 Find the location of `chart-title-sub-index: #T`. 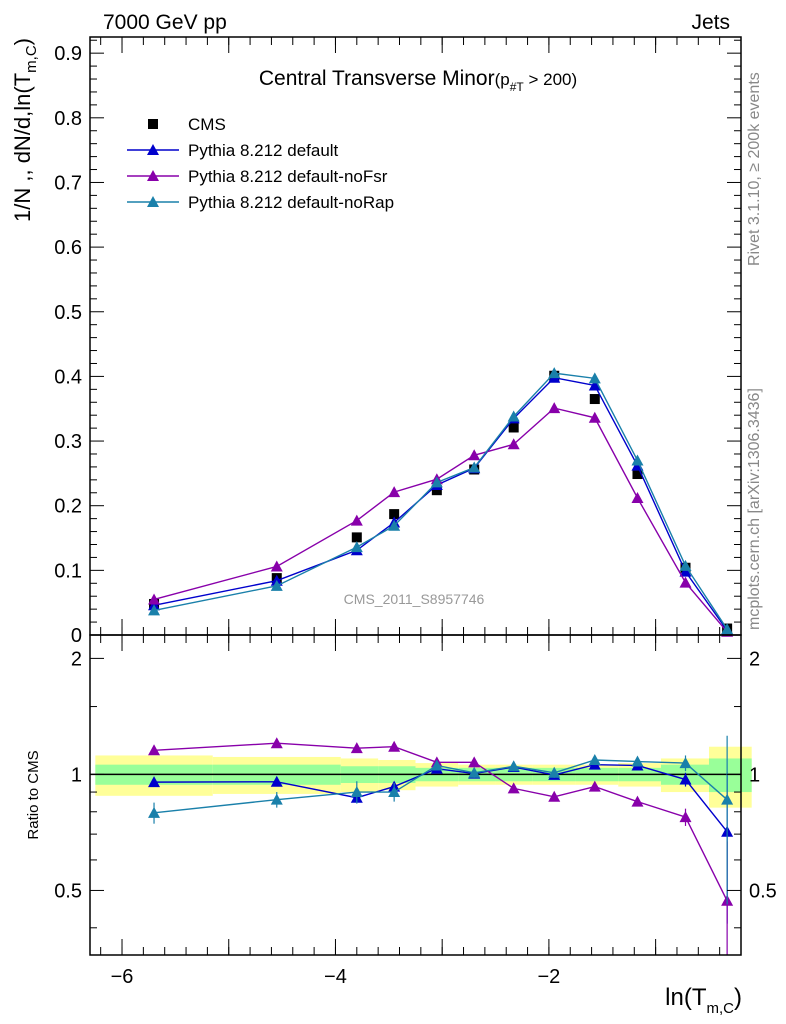

chart-title-sub-index: #T is located at coordinates (517, 87).